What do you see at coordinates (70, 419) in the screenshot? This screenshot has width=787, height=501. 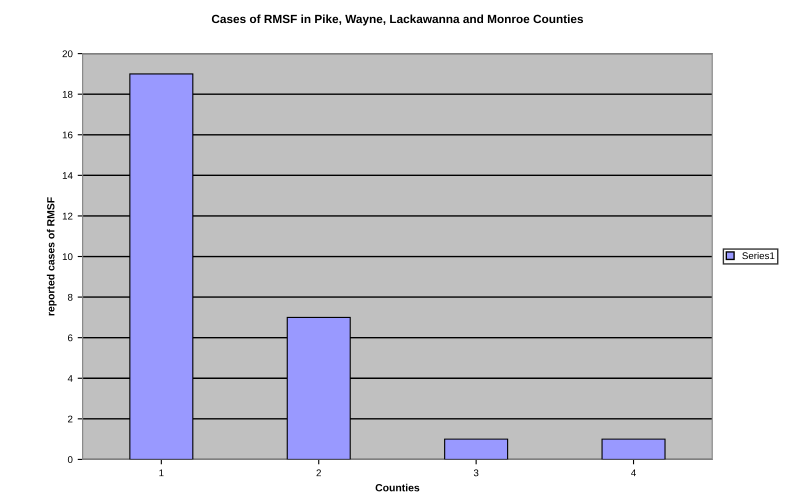 I see `y-tick-label: 2` at bounding box center [70, 419].